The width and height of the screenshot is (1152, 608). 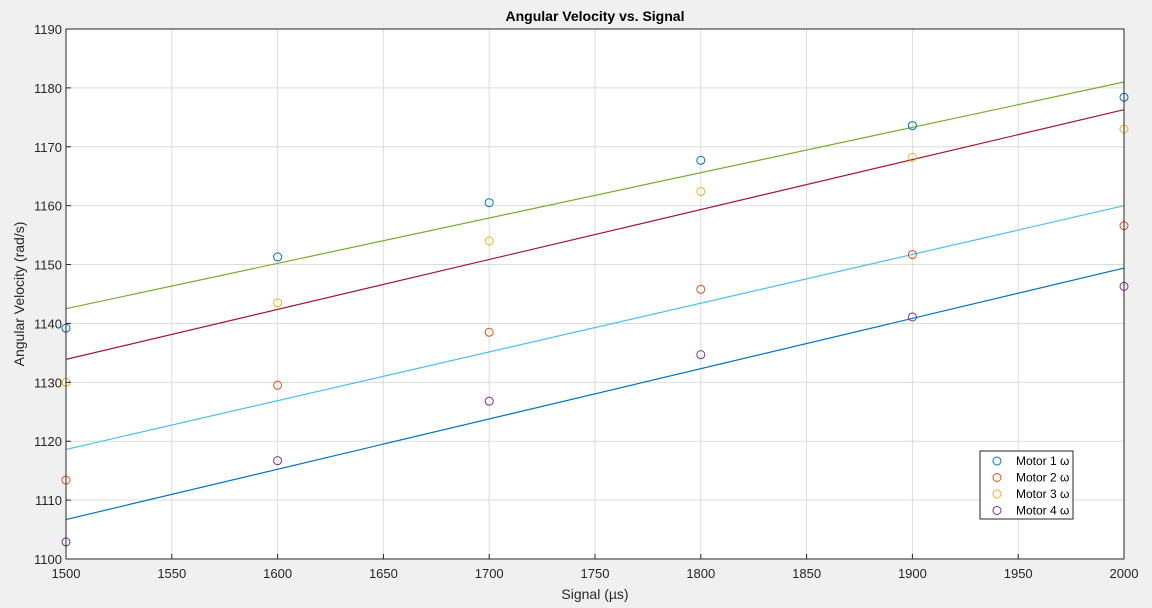 What do you see at coordinates (806, 573) in the screenshot?
I see `x-tick-label: 1850` at bounding box center [806, 573].